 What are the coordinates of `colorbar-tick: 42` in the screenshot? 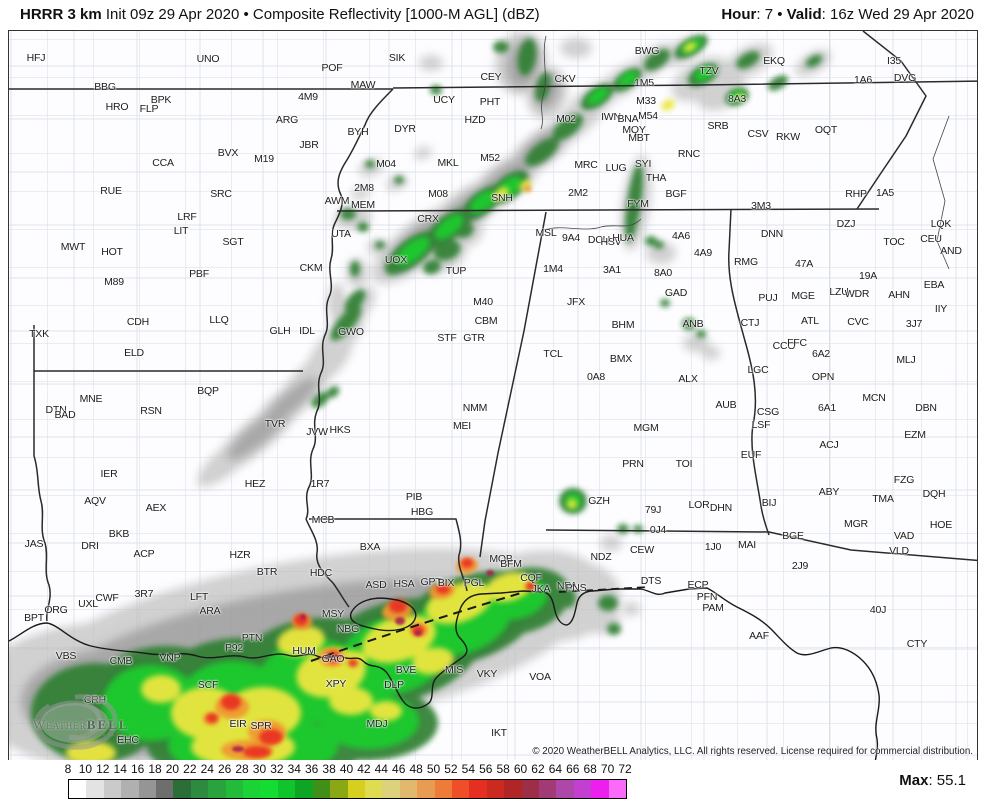 It's located at (364, 769).